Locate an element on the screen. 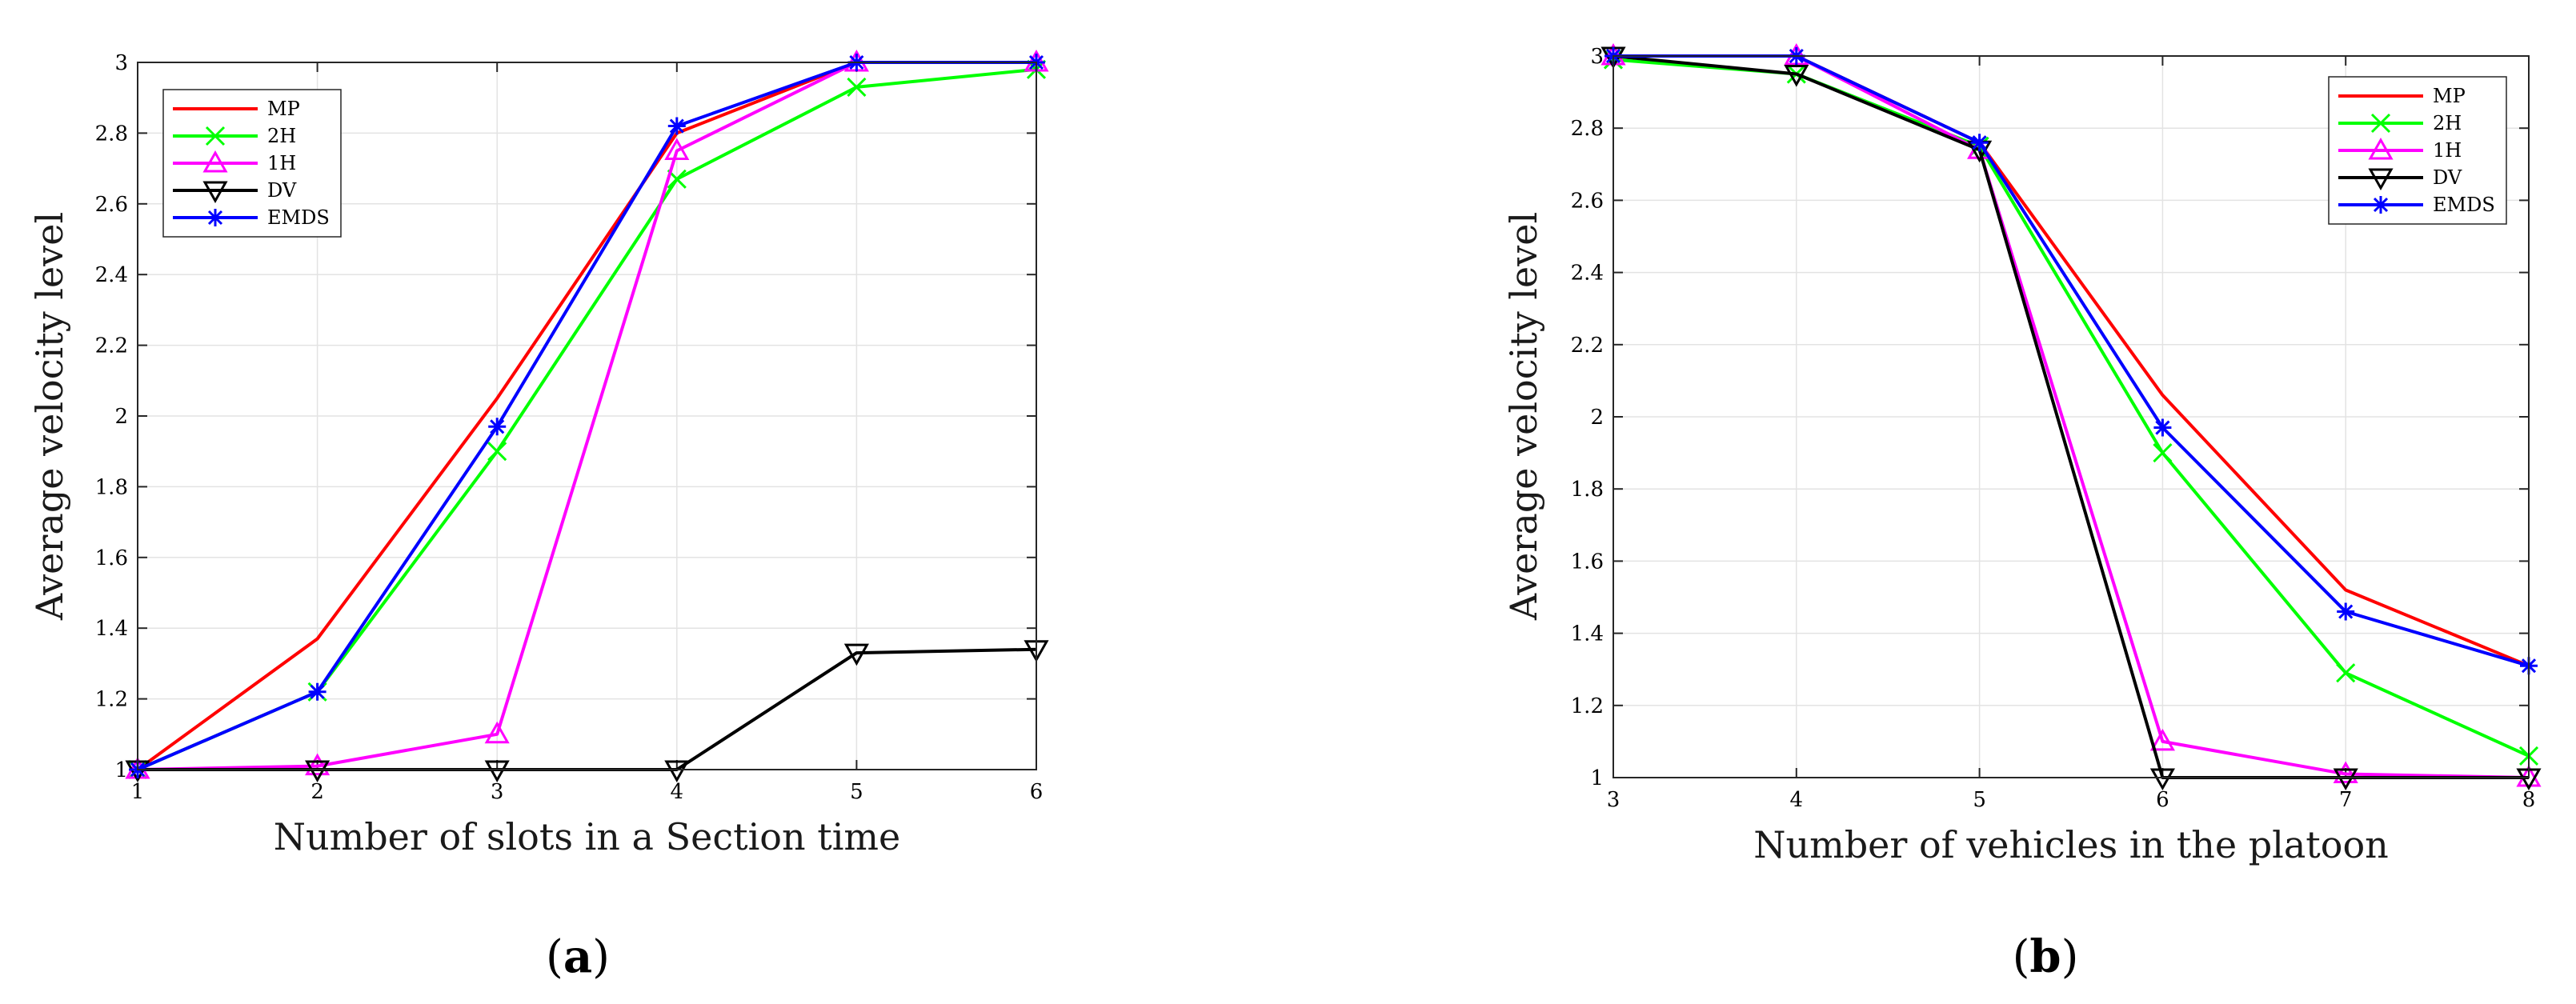 The width and height of the screenshot is (2576, 1004). x-tick-label: 7 is located at coordinates (2346, 800).